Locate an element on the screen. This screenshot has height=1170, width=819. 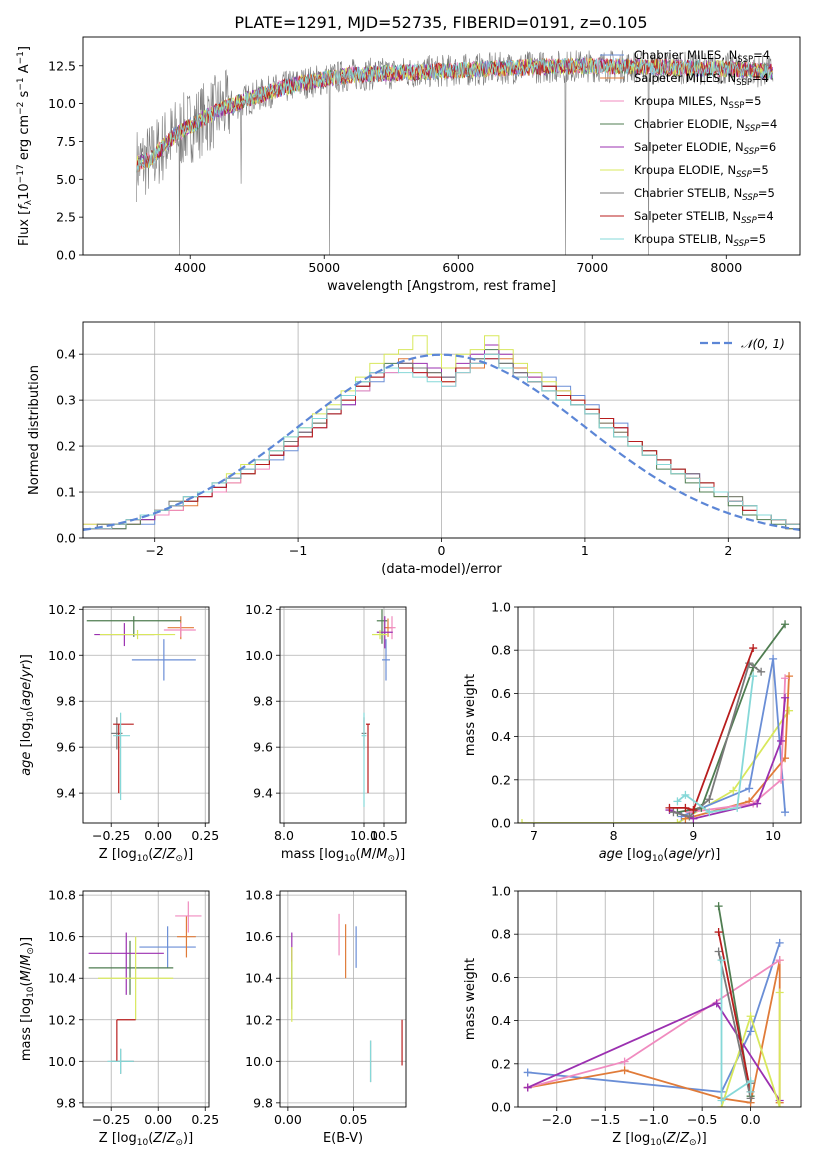
y-tick-label: 2.5 is located at coordinates (66, 217).